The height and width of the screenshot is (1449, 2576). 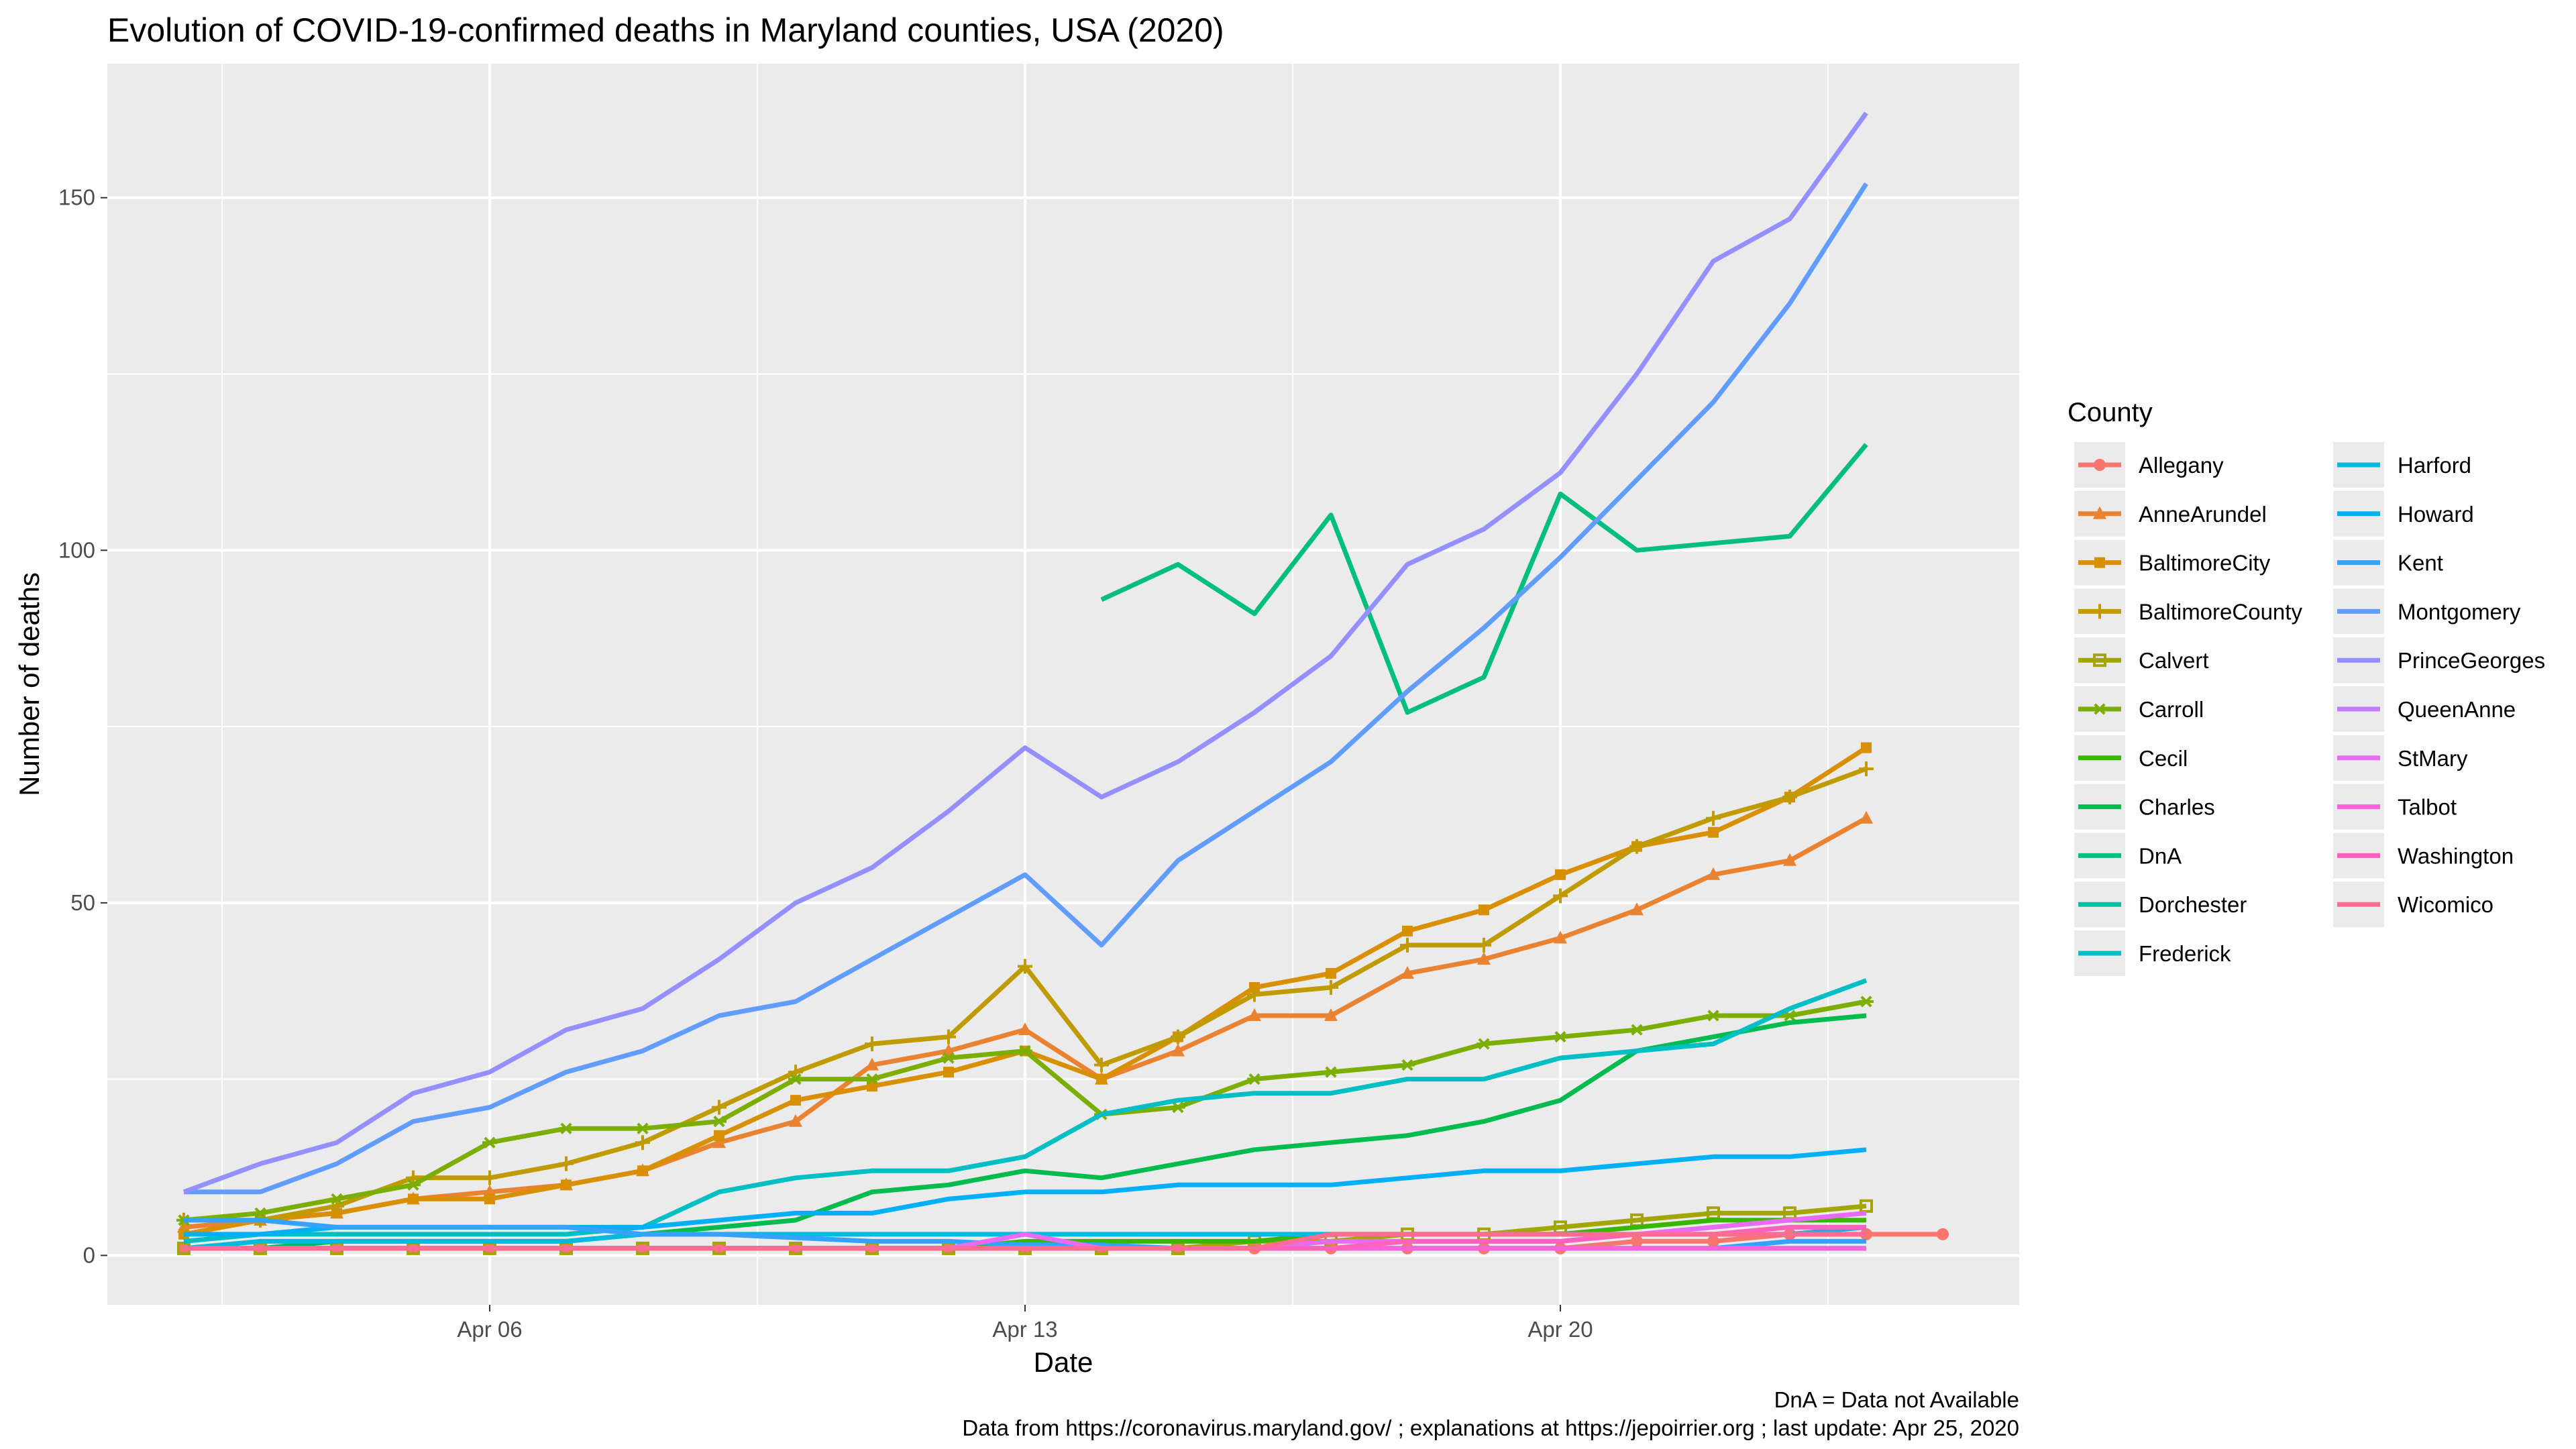 I want to click on legend-item-talbot: Talbot, so click(x=2395, y=807).